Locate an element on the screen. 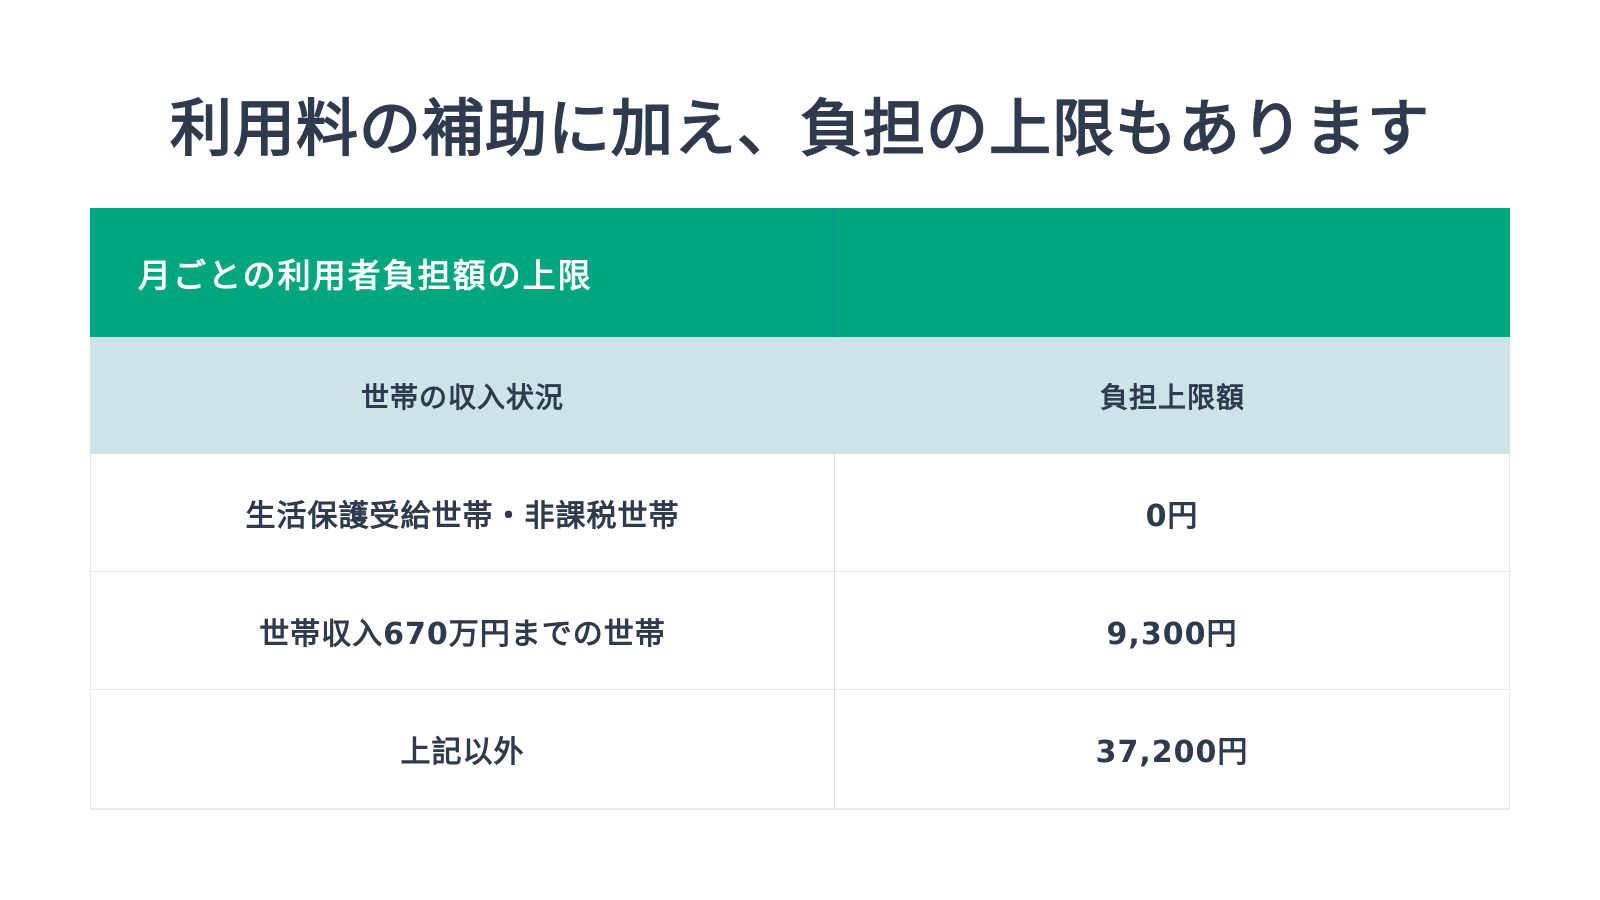  table-row: 生活保護受給世帯・非課税世帯 0円 is located at coordinates (800, 513).